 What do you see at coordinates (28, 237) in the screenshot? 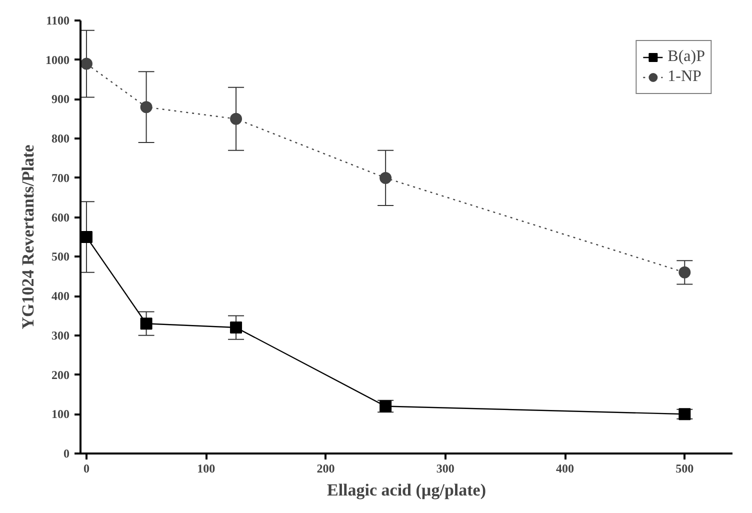
I see `y-axis-title: YG1024 Revertants/Plate` at bounding box center [28, 237].